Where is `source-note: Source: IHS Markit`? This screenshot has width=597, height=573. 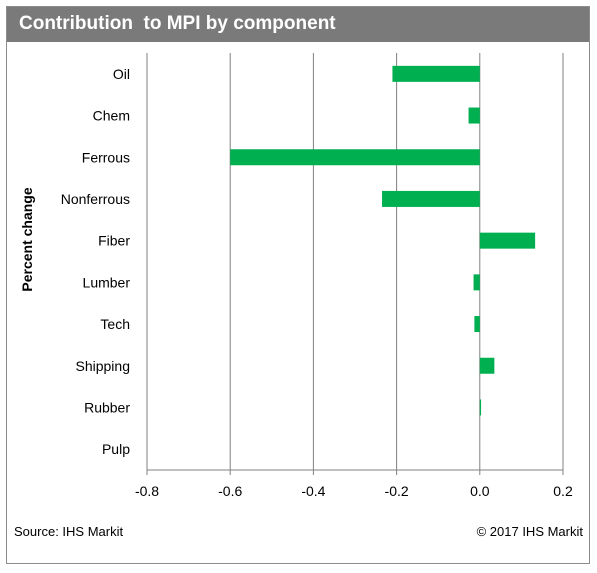 source-note: Source: IHS Markit is located at coordinates (69, 531).